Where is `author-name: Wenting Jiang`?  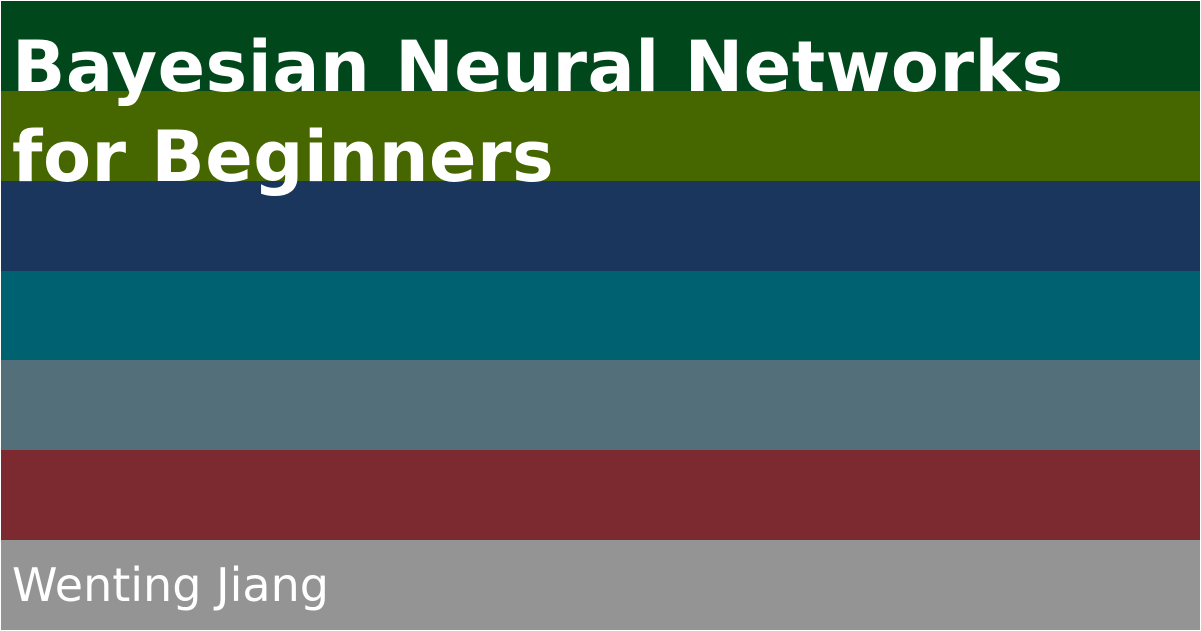
author-name: Wenting Jiang is located at coordinates (170, 585).